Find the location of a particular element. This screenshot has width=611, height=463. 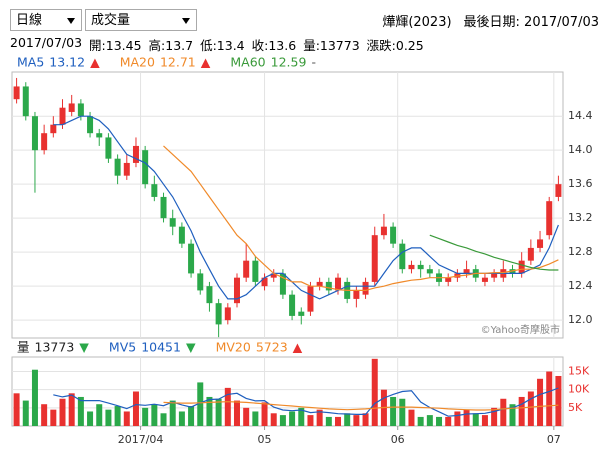

y-tick-label: 13.6 is located at coordinates (580, 183).